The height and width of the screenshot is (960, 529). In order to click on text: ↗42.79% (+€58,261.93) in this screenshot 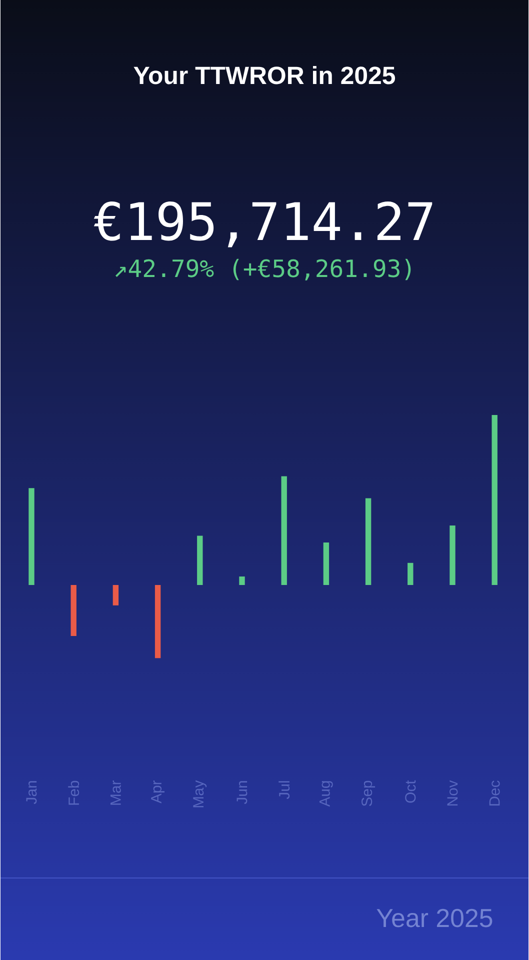, I will do `click(263, 269)`.